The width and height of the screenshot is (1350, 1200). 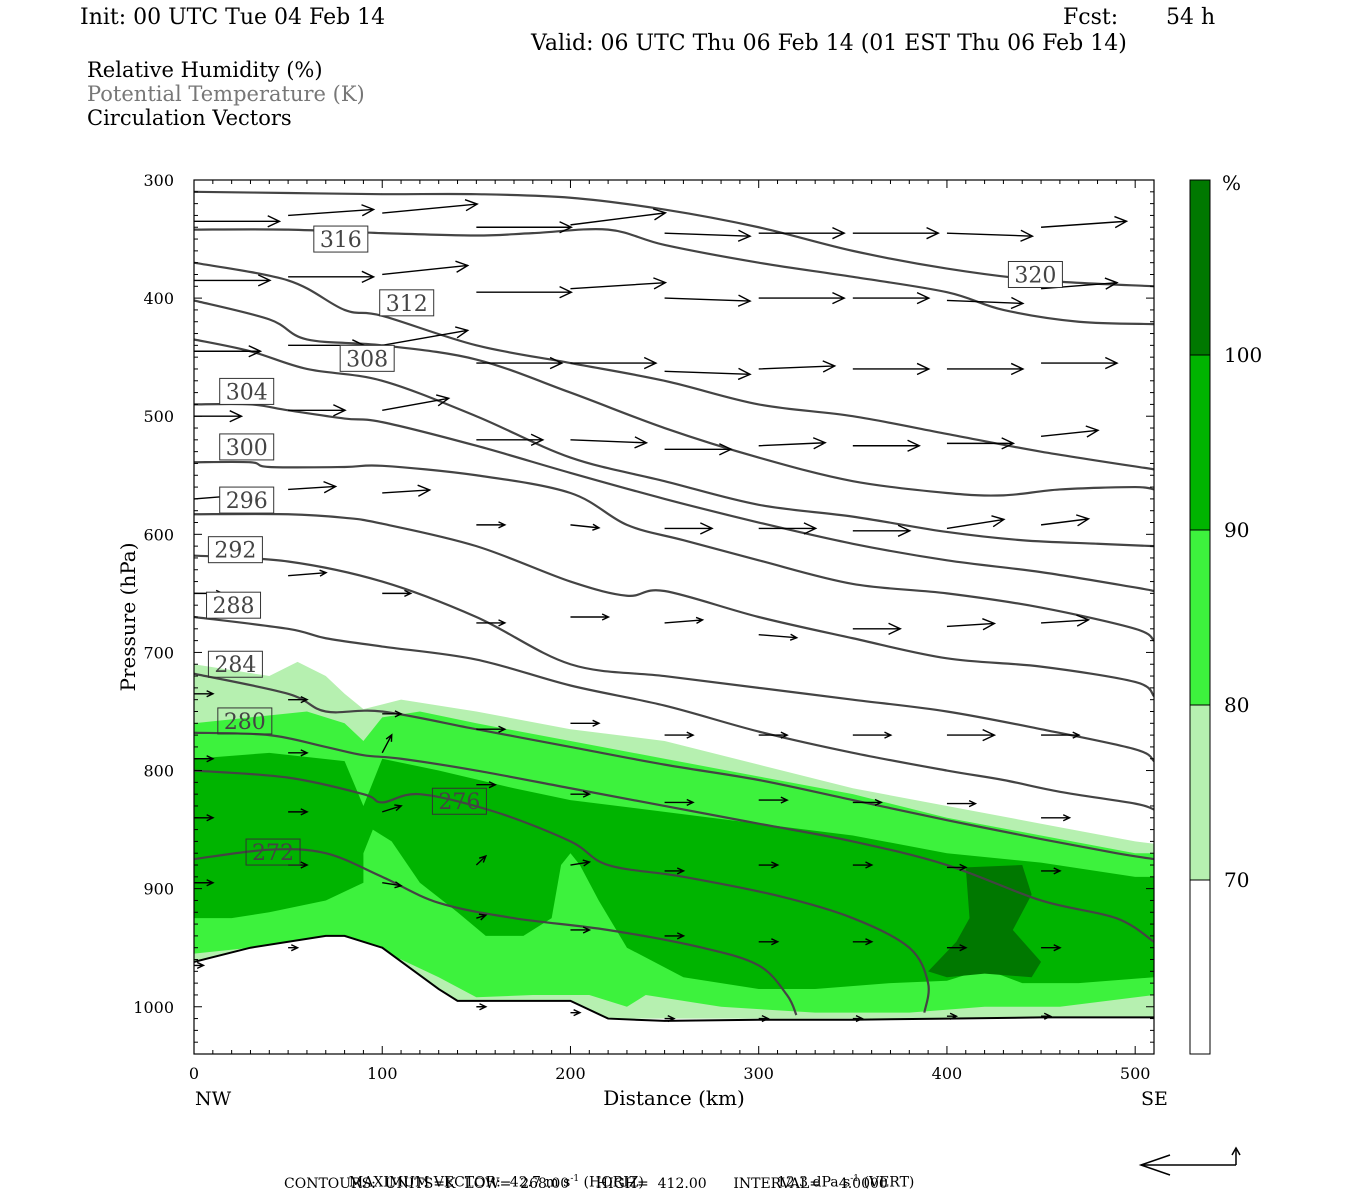 I want to click on vert-vector-label: (VERT), so click(x=887, y=1182).